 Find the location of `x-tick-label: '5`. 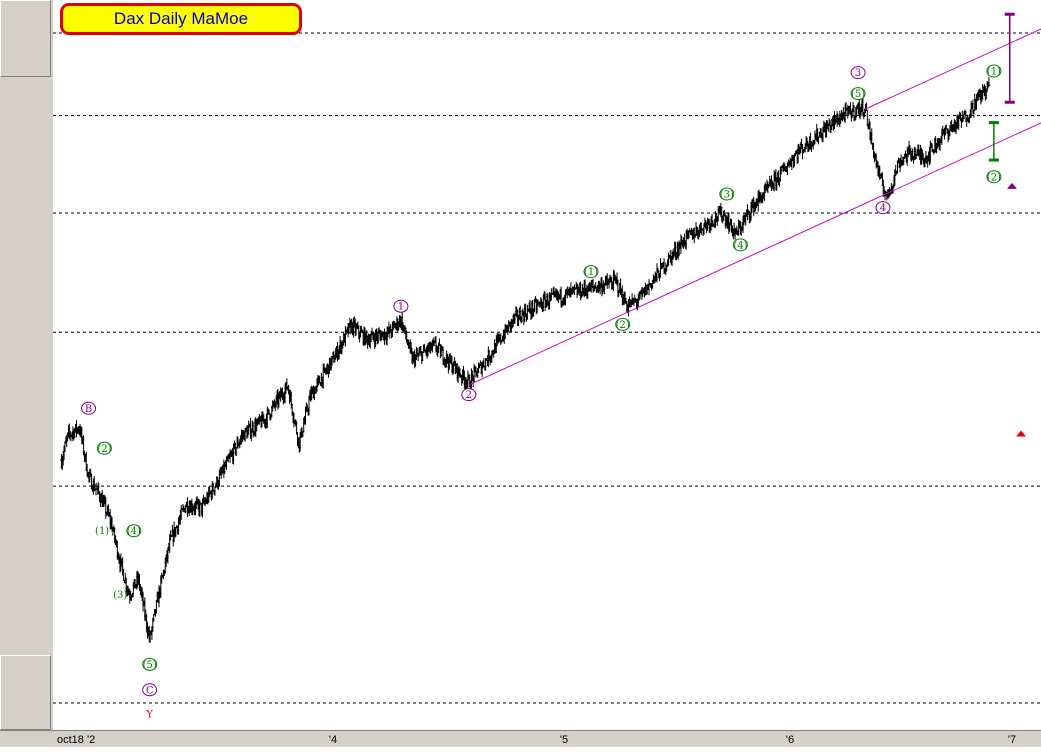

x-tick-label: '5 is located at coordinates (564, 740).